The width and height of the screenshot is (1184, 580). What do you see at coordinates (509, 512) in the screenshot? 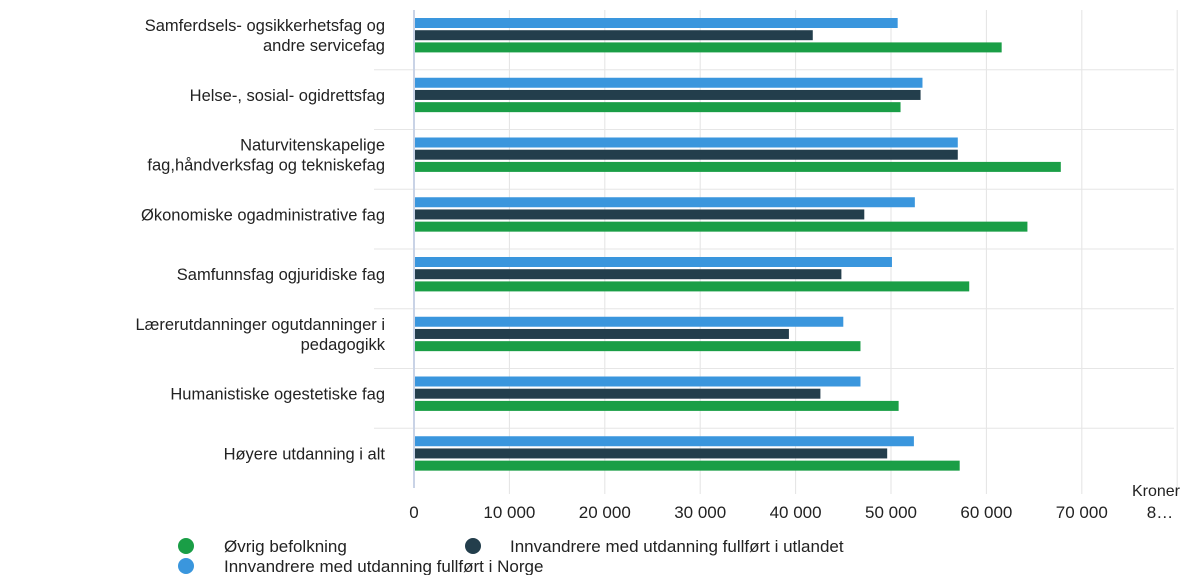
I see `x-tick-label: 10 000` at bounding box center [509, 512].